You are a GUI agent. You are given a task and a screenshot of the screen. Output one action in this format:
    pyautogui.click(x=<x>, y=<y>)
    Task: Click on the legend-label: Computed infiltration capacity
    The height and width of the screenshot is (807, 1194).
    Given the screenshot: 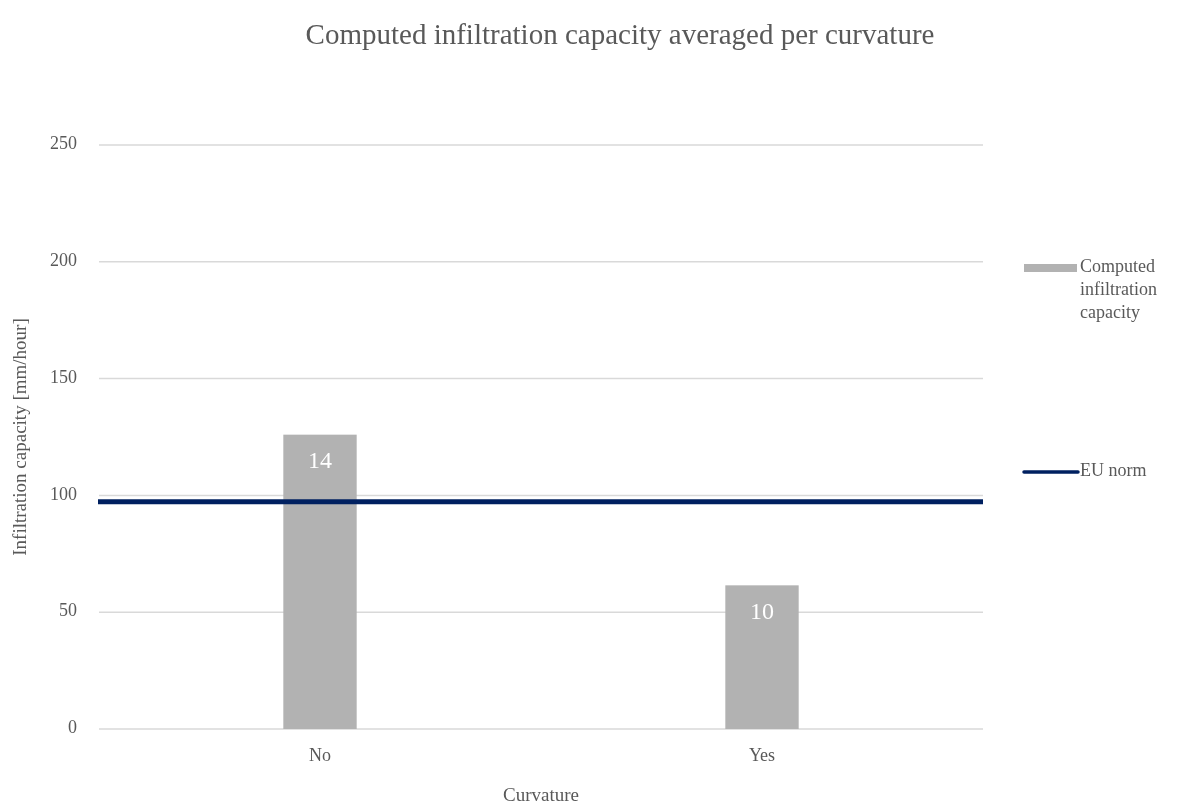 What is the action you would take?
    pyautogui.click(x=1118, y=289)
    